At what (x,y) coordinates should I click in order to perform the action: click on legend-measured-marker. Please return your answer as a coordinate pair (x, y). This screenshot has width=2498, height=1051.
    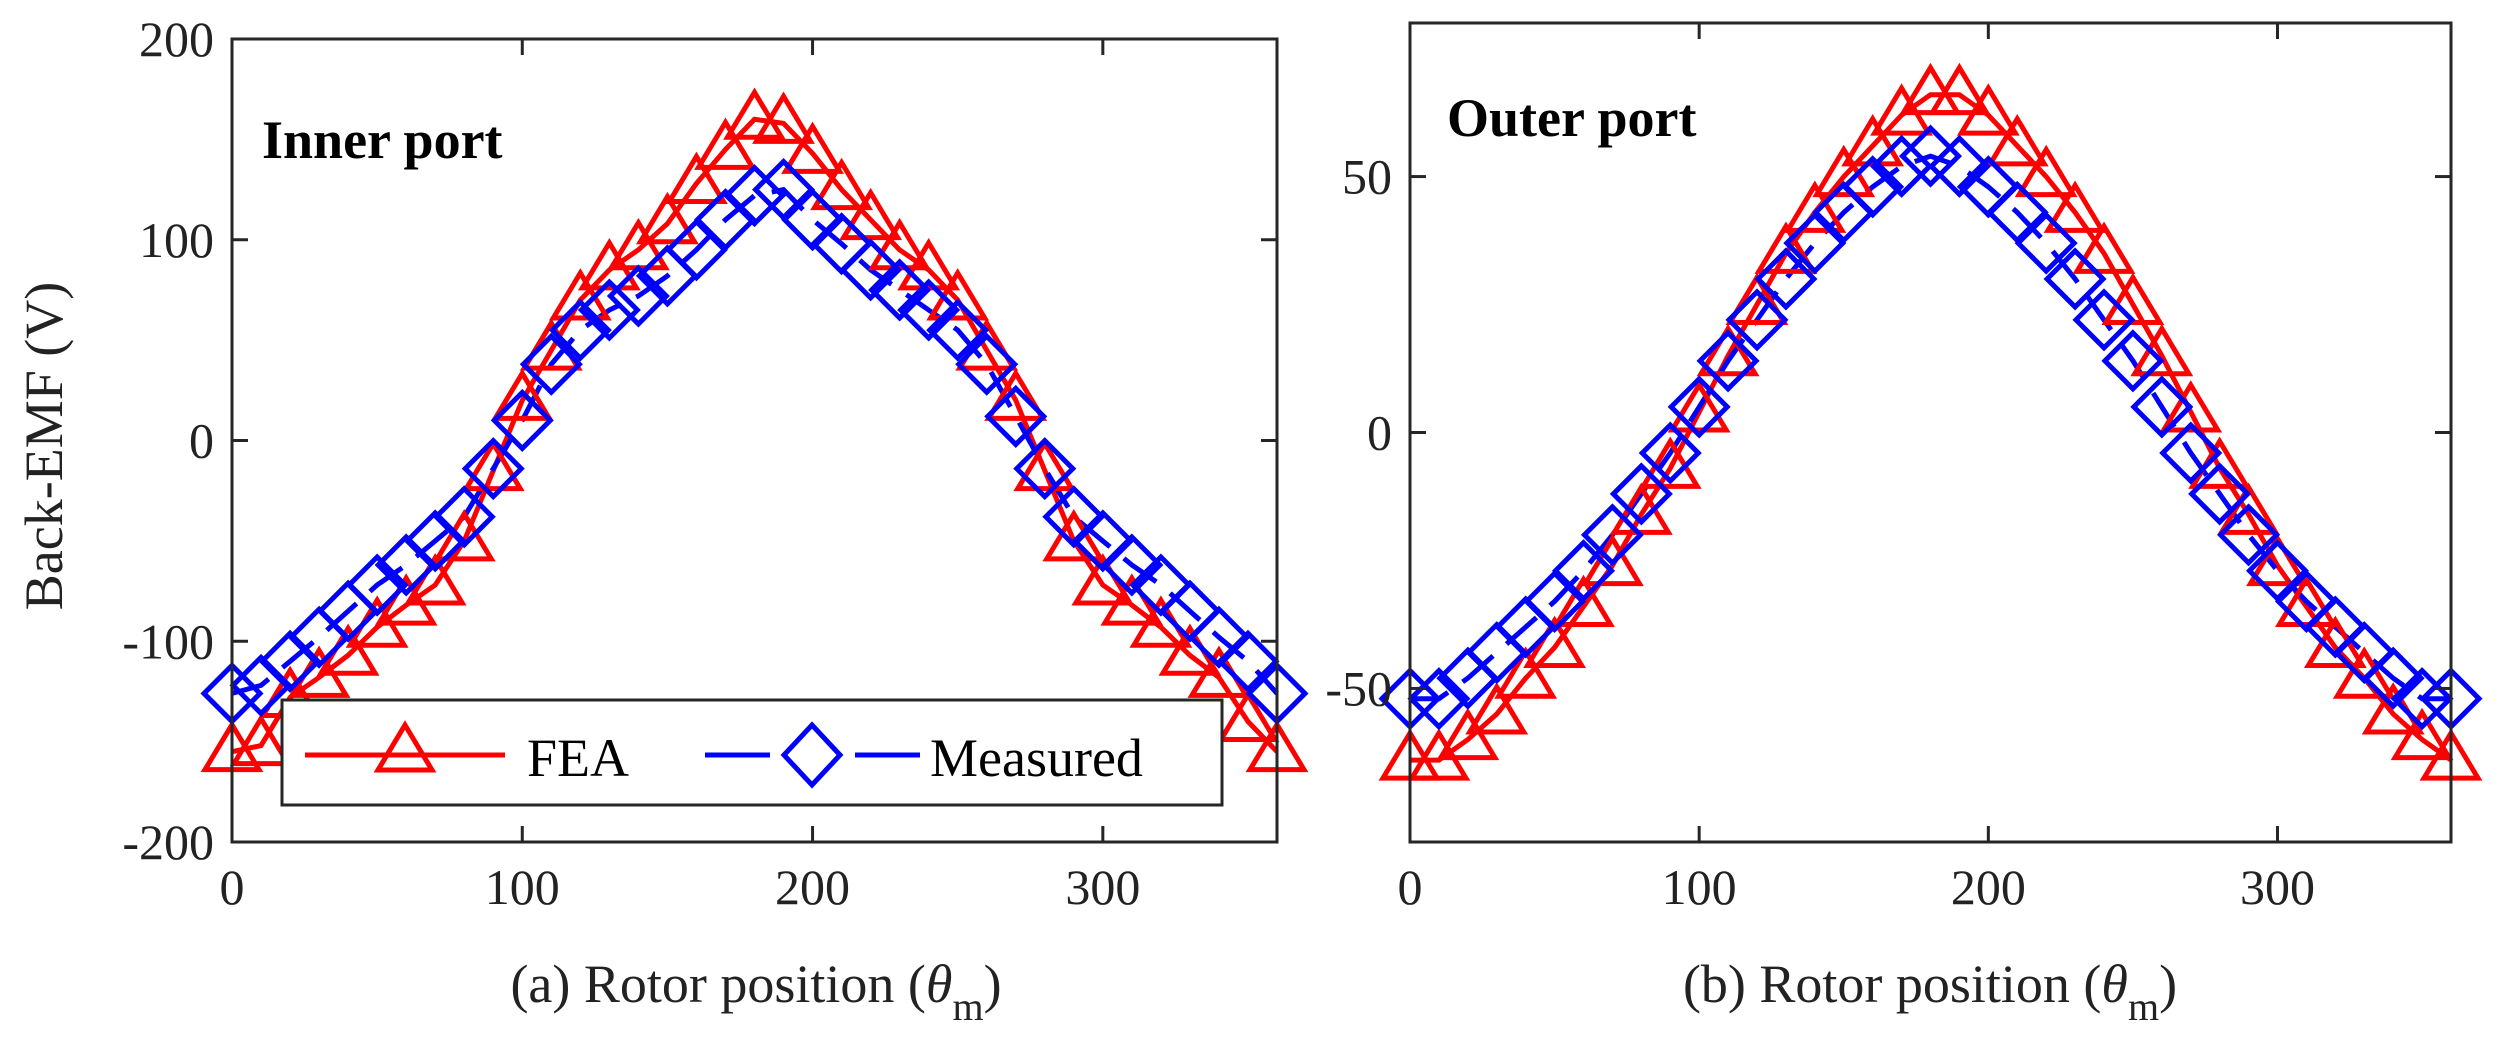
    Looking at the image, I should click on (812, 755).